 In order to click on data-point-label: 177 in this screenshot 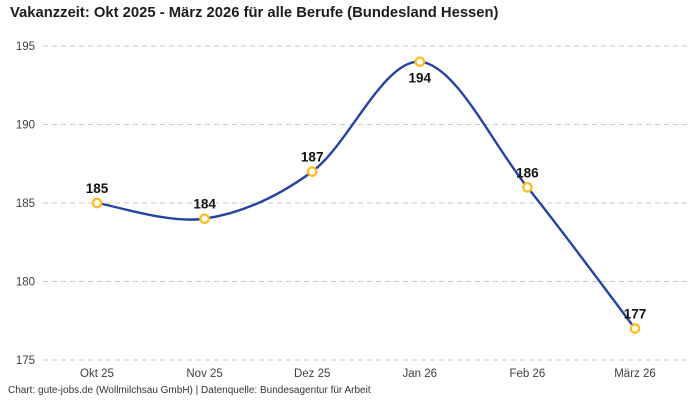, I will do `click(635, 314)`.